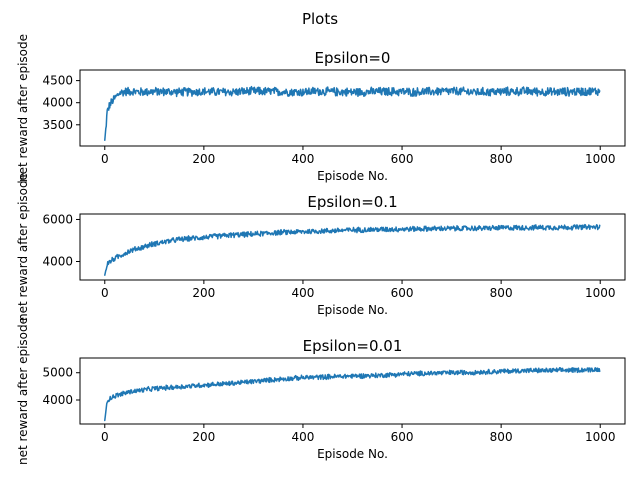 Image resolution: width=640 pixels, height=480 pixels. I want to click on y-tick-label: 6000, so click(57, 219).